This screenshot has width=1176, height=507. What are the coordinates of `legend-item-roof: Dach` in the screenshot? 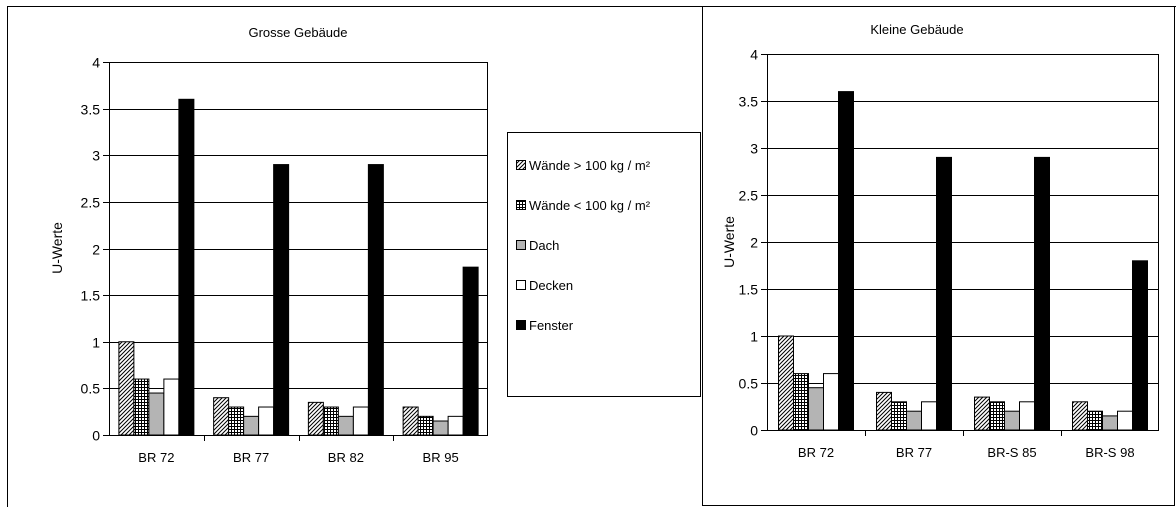 It's located at (537, 245).